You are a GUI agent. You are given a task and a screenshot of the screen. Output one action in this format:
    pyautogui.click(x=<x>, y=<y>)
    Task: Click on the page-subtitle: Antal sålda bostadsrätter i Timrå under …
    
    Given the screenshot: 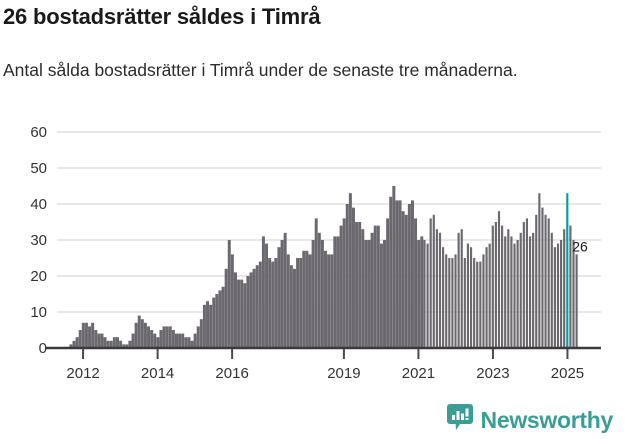 What is the action you would take?
    pyautogui.click(x=260, y=70)
    